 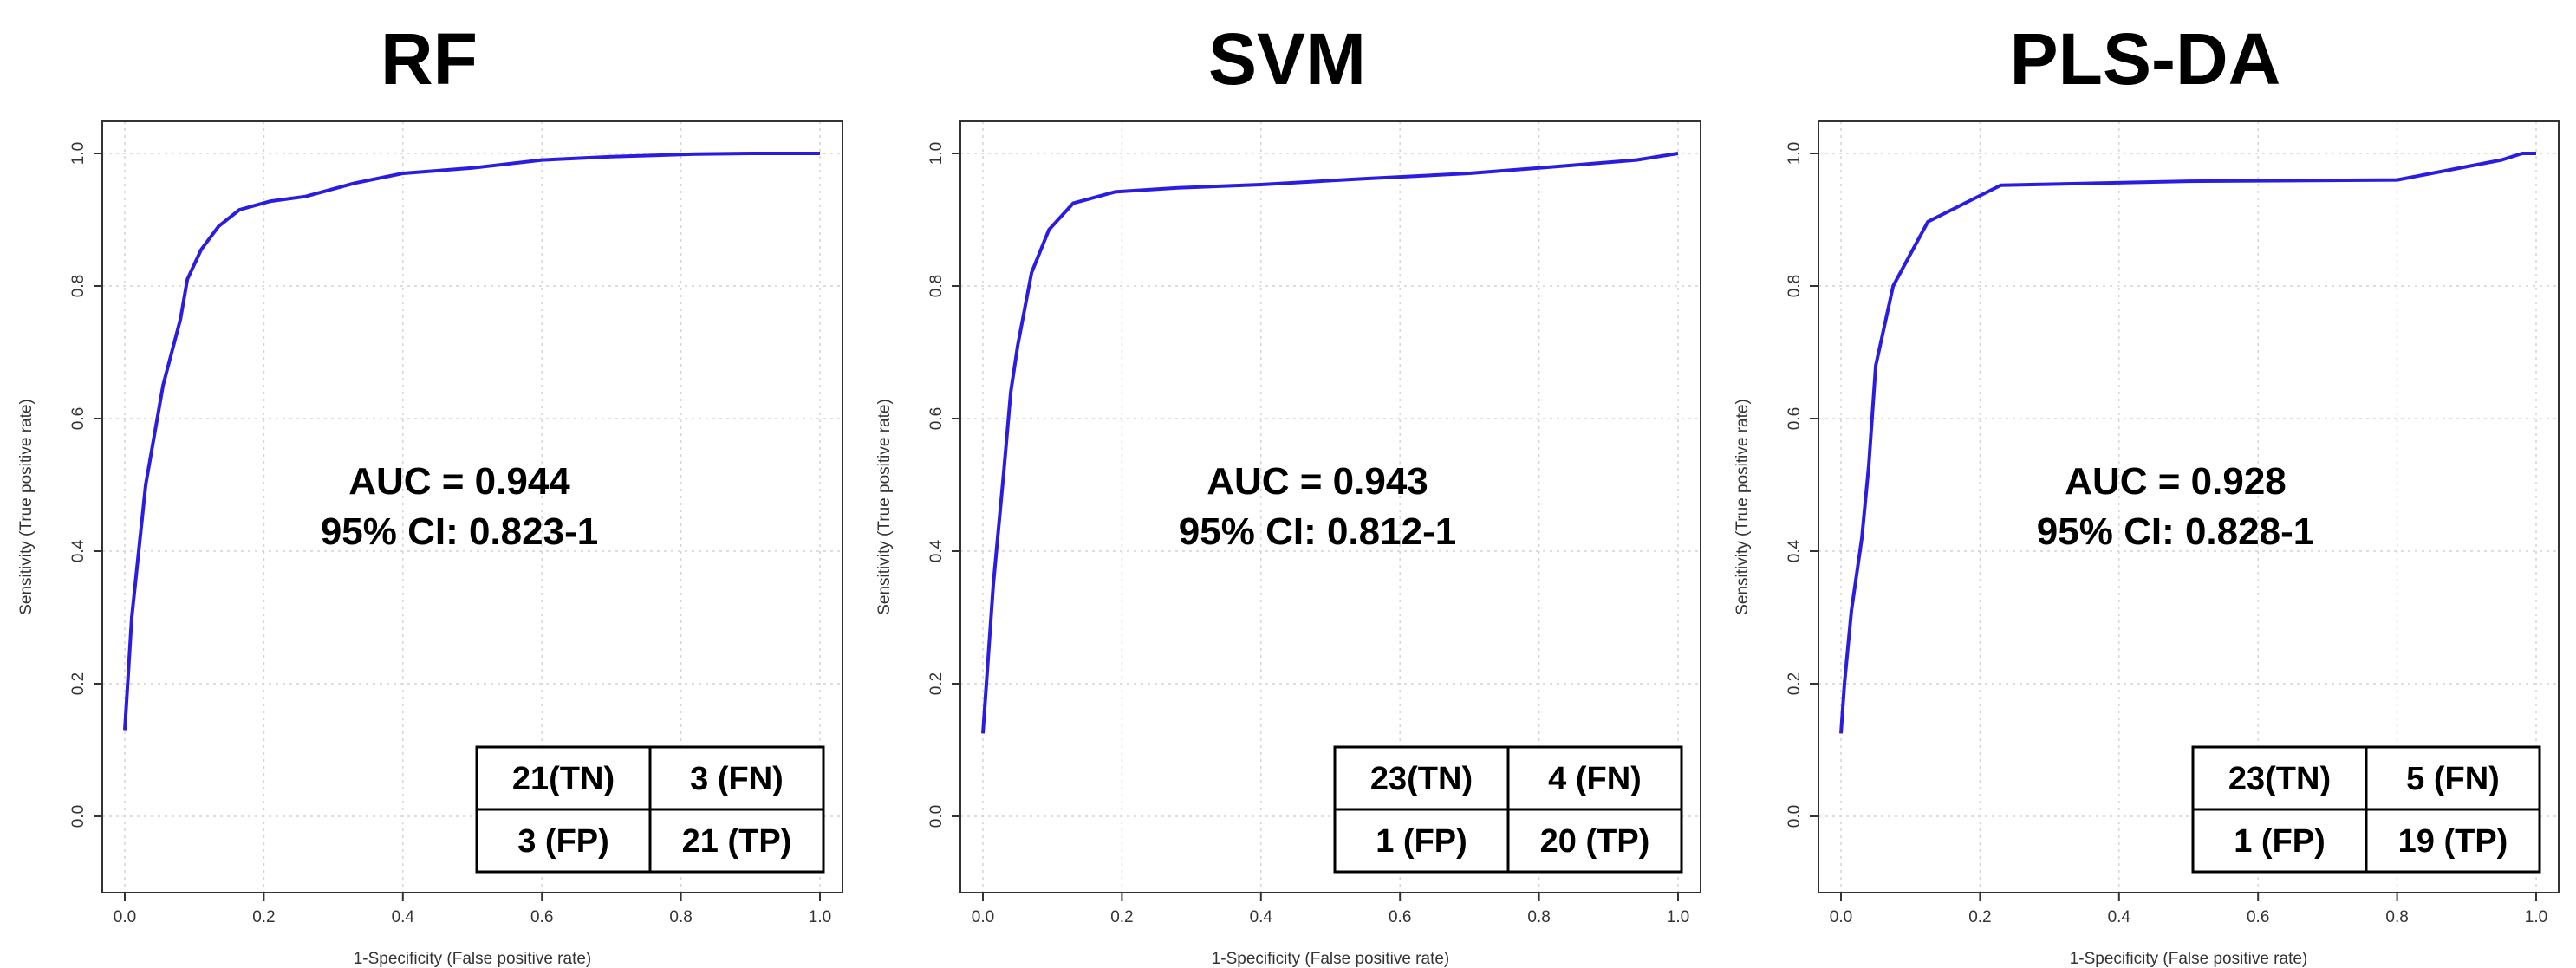 What do you see at coordinates (1287, 59) in the screenshot?
I see `chart-title: SVM` at bounding box center [1287, 59].